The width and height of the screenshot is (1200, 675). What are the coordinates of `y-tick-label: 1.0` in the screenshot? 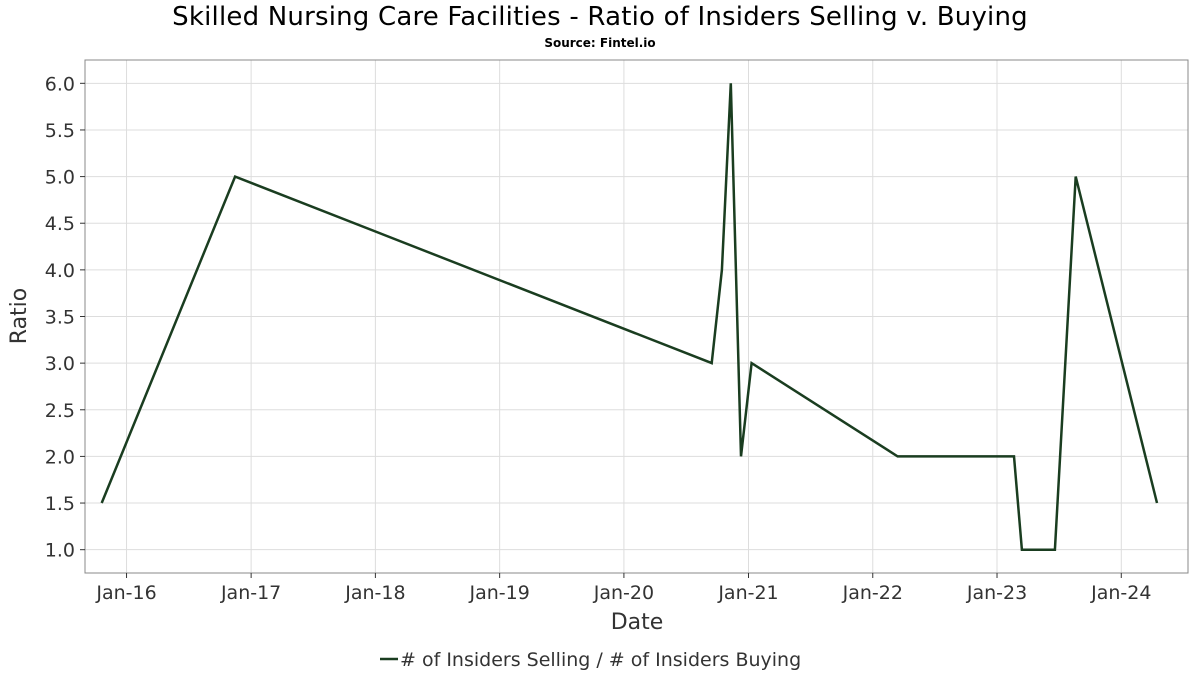 It's located at (60, 551).